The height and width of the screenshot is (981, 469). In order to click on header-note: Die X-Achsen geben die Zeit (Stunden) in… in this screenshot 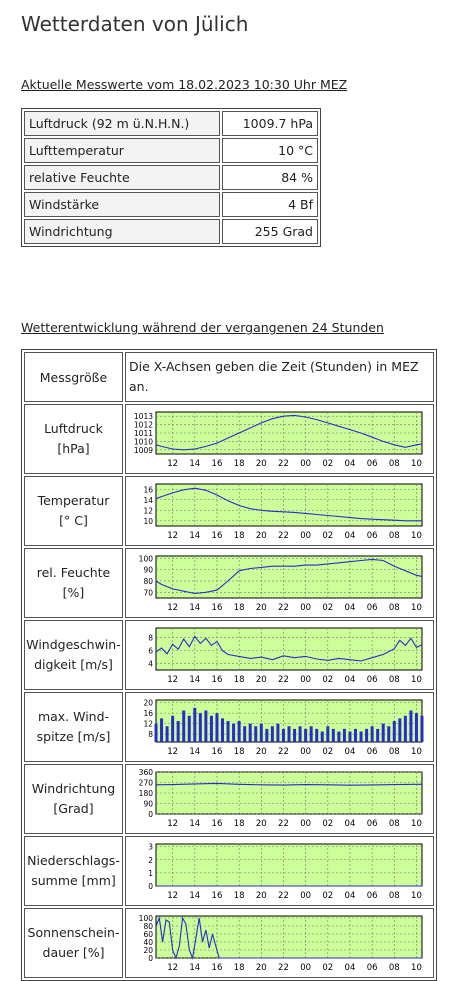, I will do `click(279, 377)`.